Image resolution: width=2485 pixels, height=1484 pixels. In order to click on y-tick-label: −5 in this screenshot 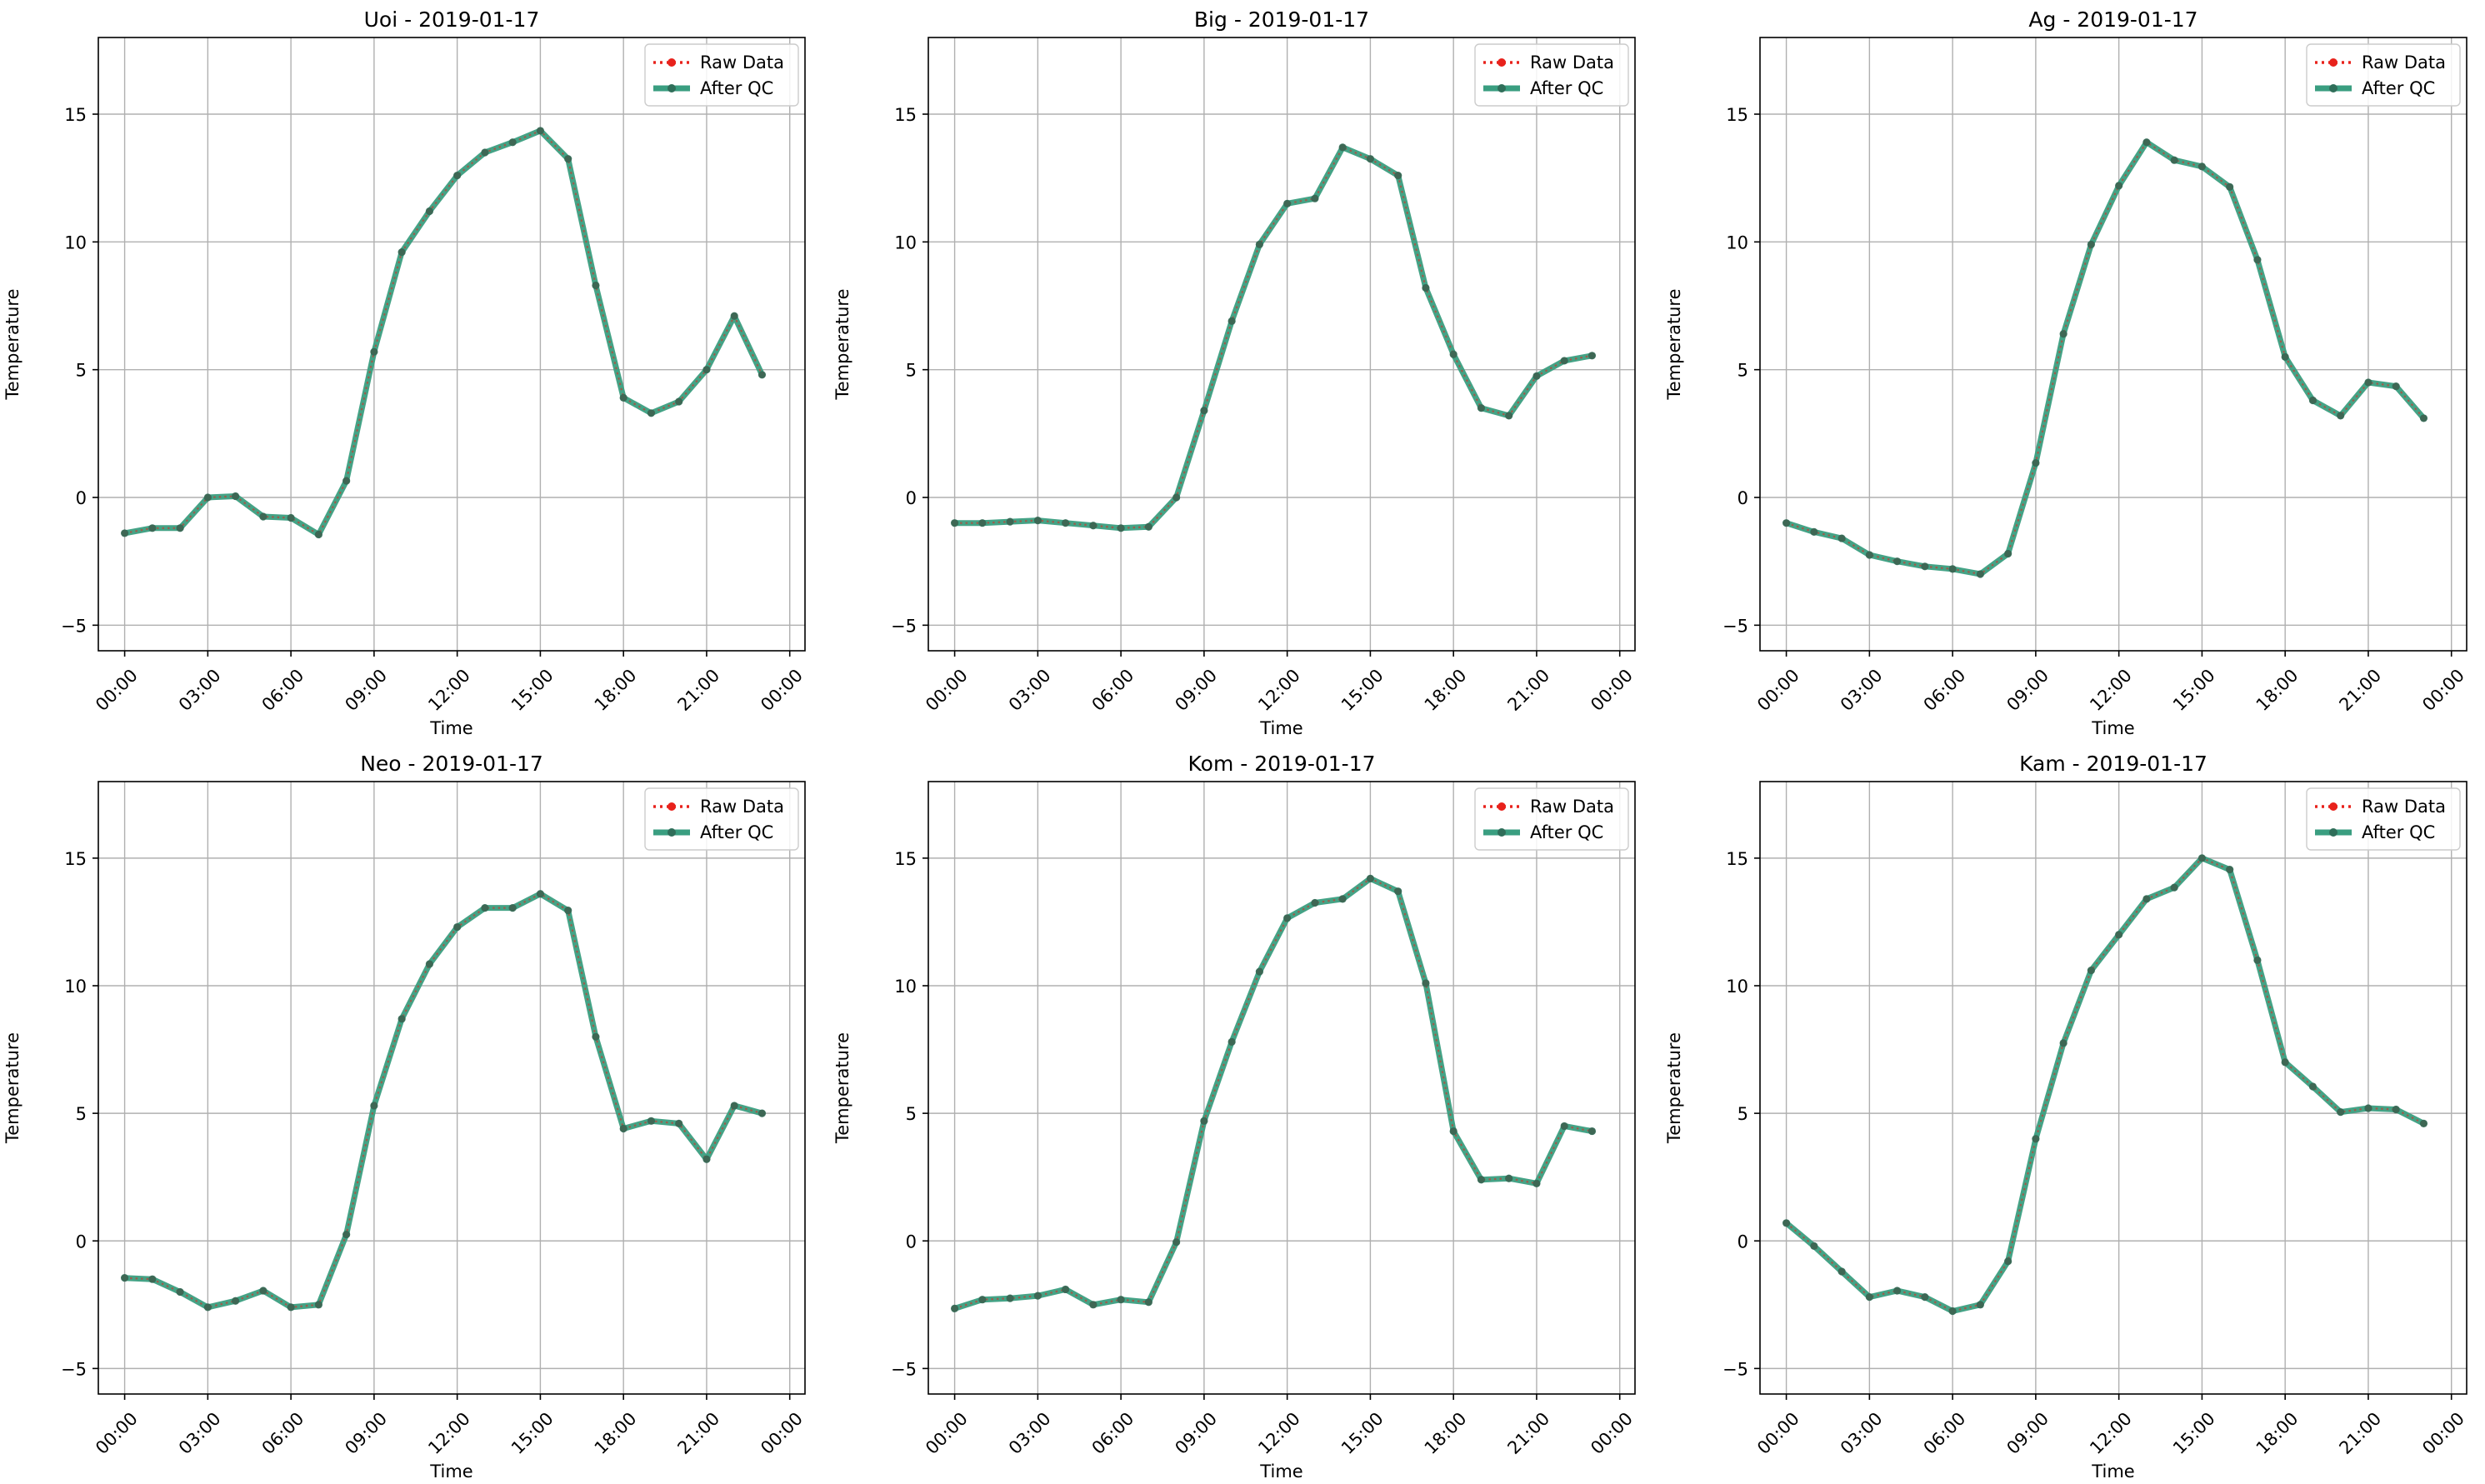, I will do `click(1735, 626)`.